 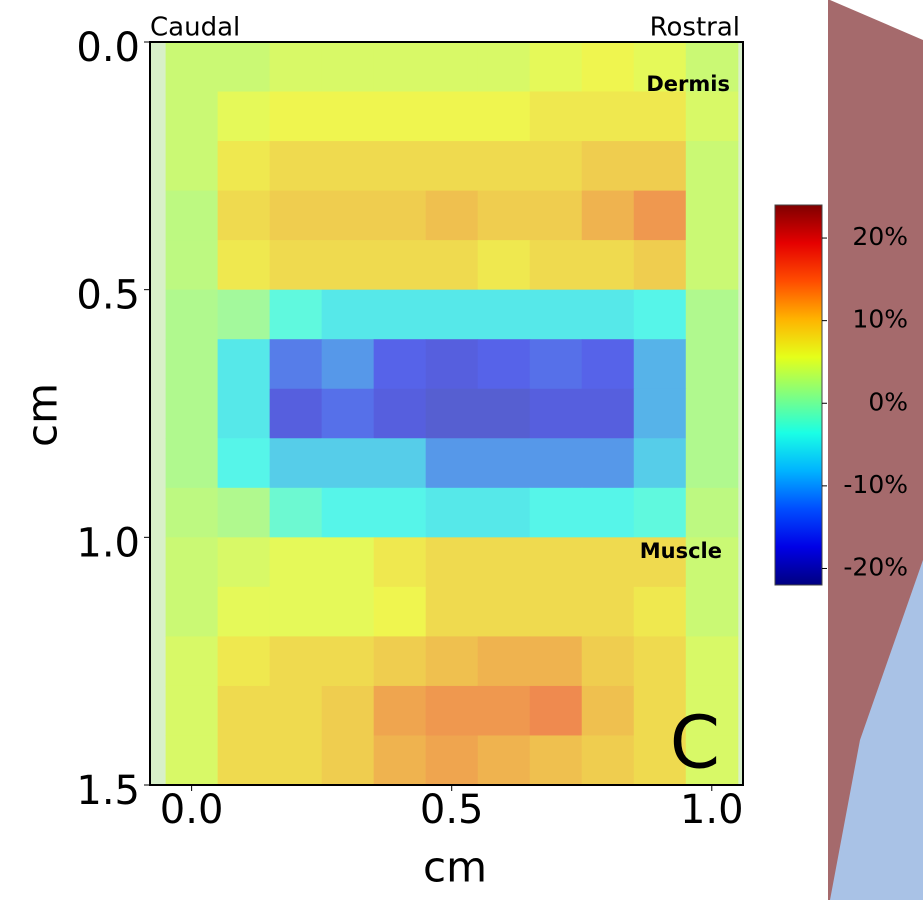 What do you see at coordinates (195, 28) in the screenshot?
I see `annotation: Caudal` at bounding box center [195, 28].